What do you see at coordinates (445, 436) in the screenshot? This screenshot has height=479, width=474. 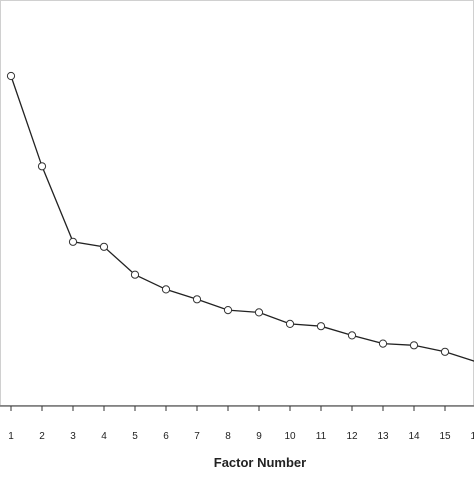 I see `x-tick-label-15: 15` at bounding box center [445, 436].